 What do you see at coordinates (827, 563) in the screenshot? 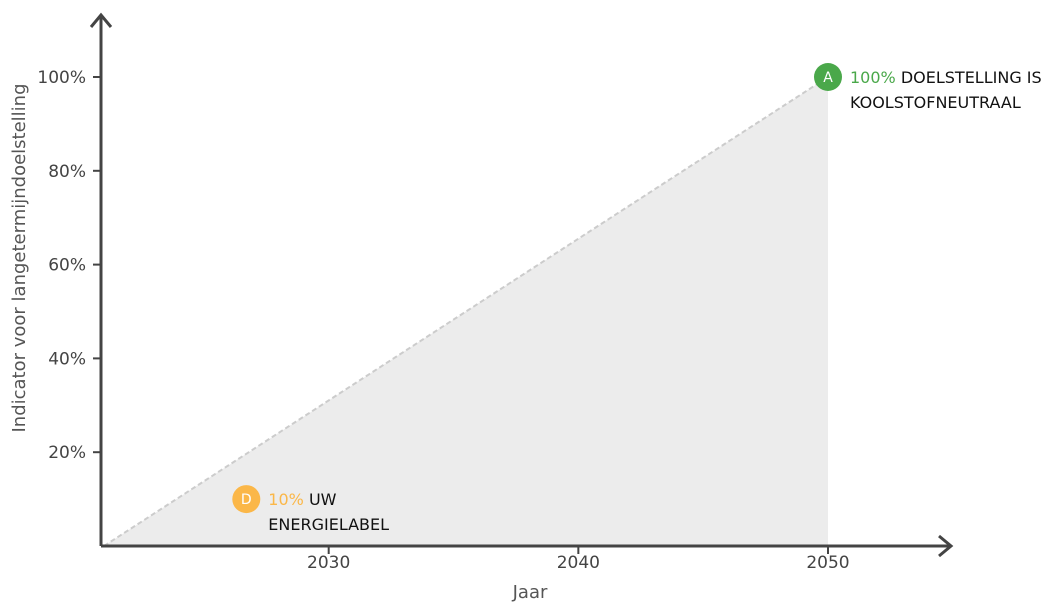
I see `x-tick-label: 2050` at bounding box center [827, 563].